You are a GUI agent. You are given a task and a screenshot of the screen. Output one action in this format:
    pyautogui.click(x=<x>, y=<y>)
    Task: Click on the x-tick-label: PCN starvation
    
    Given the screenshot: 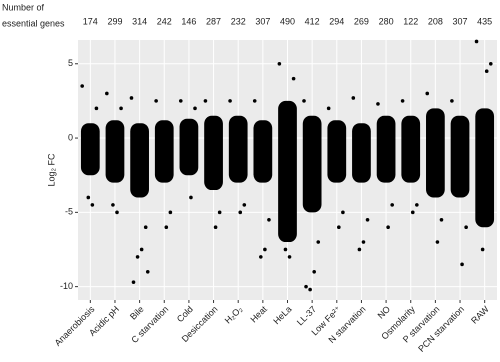 What is the action you would take?
    pyautogui.click(x=441, y=329)
    